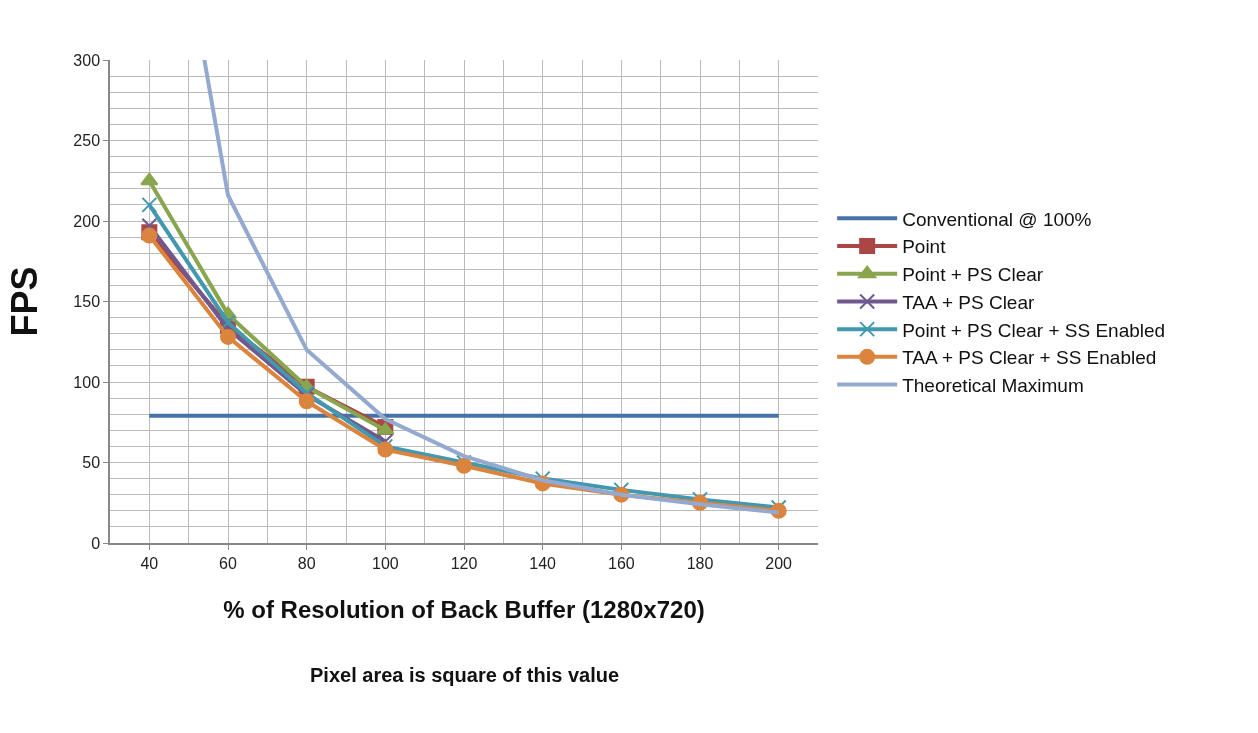 Image resolution: width=1258 pixels, height=733 pixels. I want to click on x-tick-label: 160, so click(621, 563).